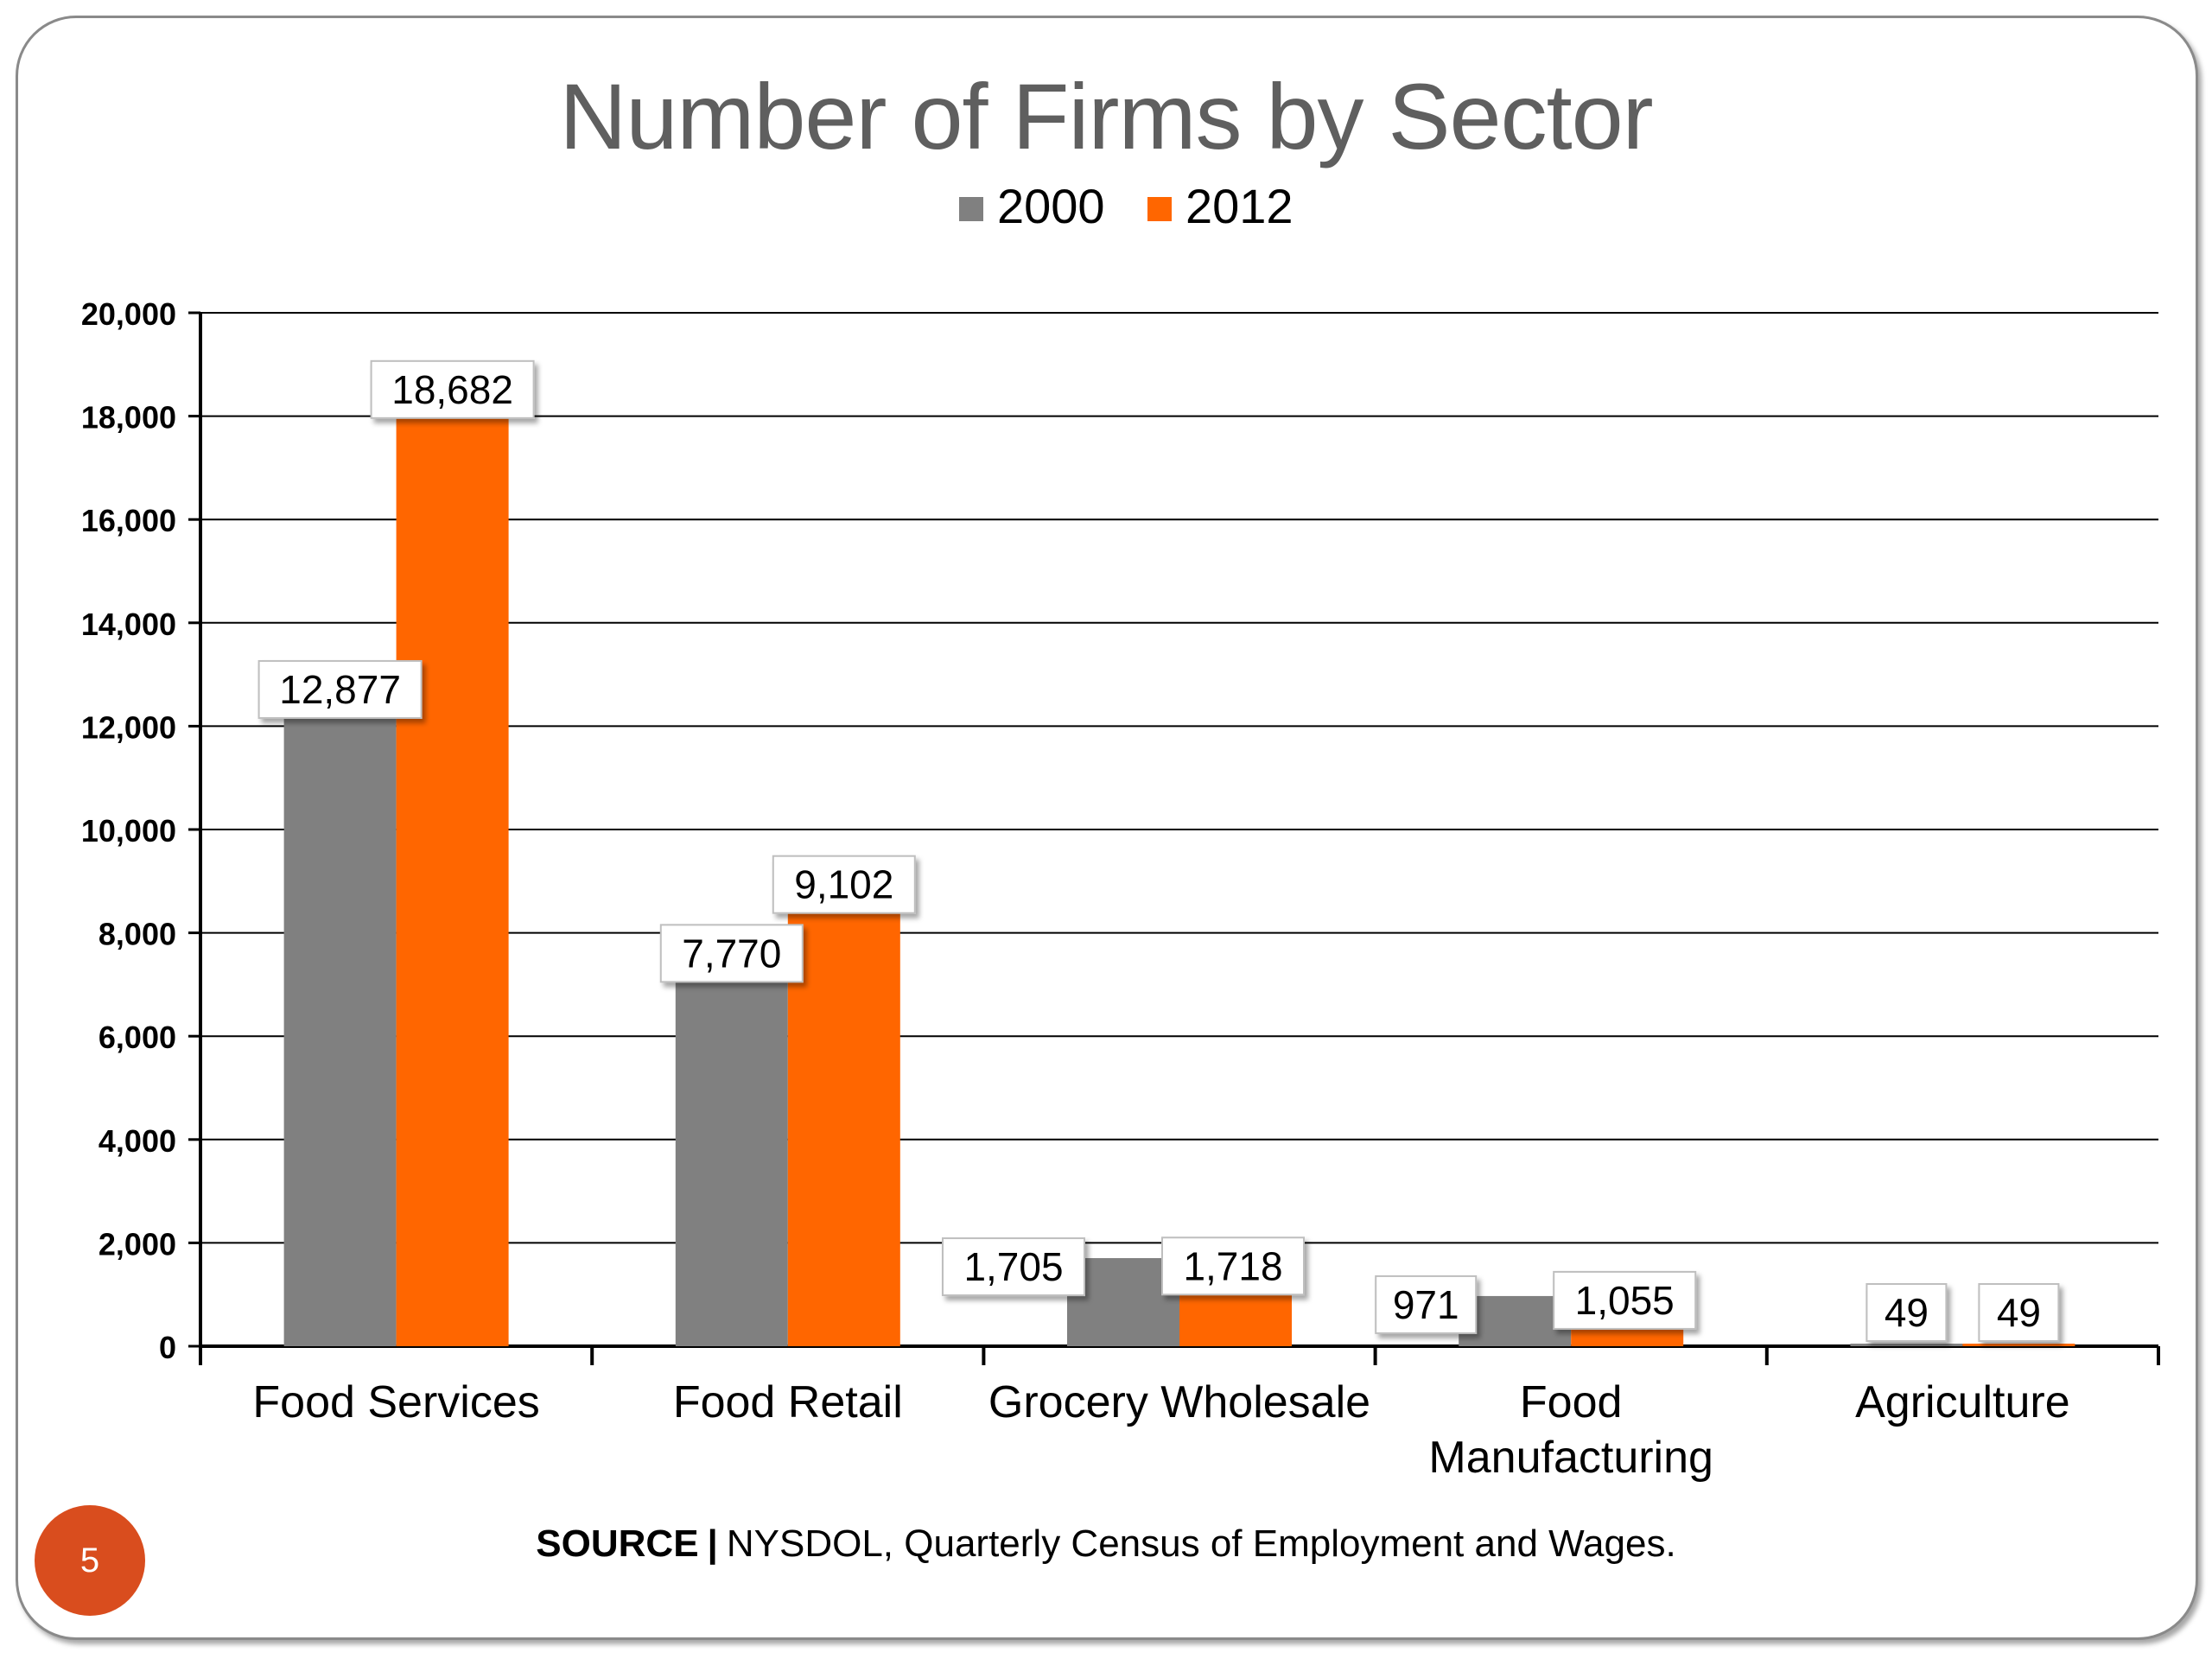 The width and height of the screenshot is (2212, 1659). I want to click on y-tick-label: 6,000, so click(137, 1037).